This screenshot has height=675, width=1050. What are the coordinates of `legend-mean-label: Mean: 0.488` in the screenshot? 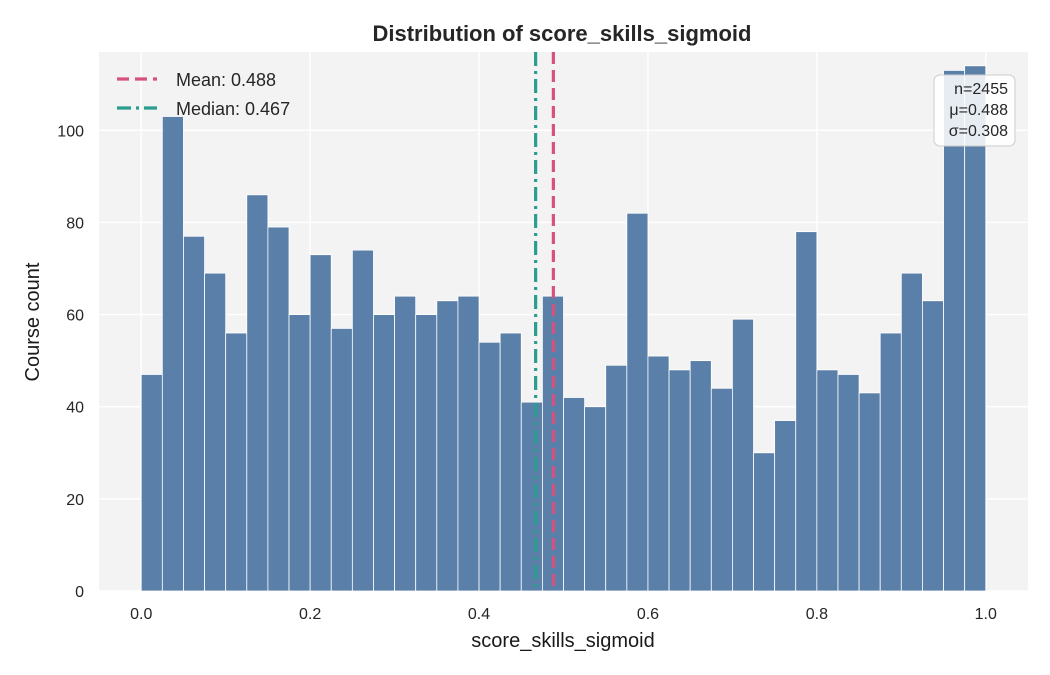 It's located at (226, 80).